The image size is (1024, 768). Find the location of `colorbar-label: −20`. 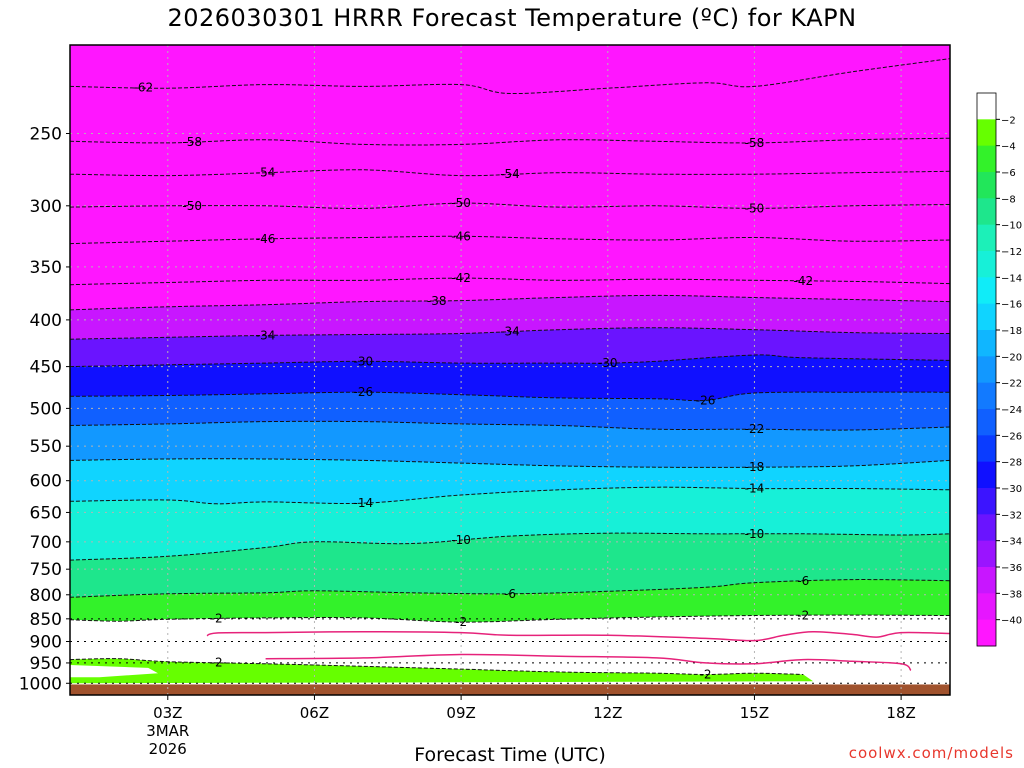

colorbar-label: −20 is located at coordinates (1011, 357).